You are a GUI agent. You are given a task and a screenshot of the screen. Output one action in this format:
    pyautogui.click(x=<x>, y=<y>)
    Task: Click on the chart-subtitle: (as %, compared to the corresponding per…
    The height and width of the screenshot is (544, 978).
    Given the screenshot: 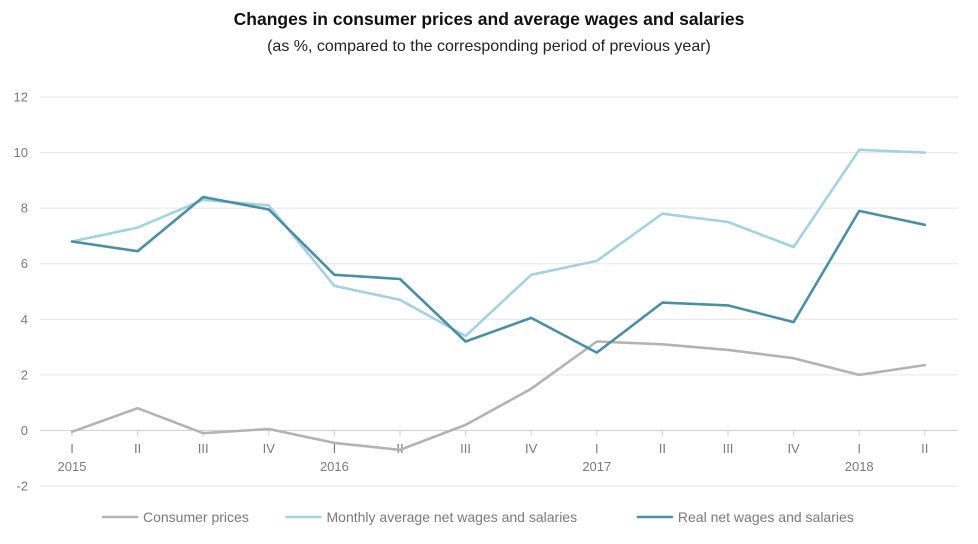 What is the action you would take?
    pyautogui.click(x=489, y=46)
    